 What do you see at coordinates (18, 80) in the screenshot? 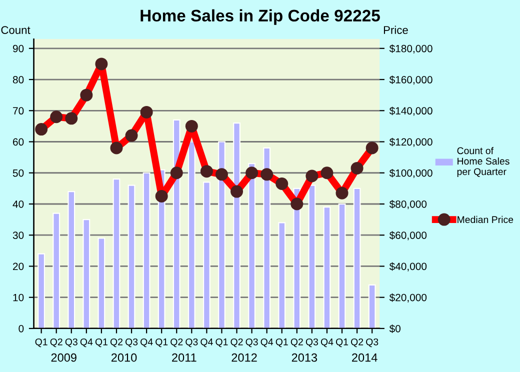
I see `y-tick-label: 80` at bounding box center [18, 80].